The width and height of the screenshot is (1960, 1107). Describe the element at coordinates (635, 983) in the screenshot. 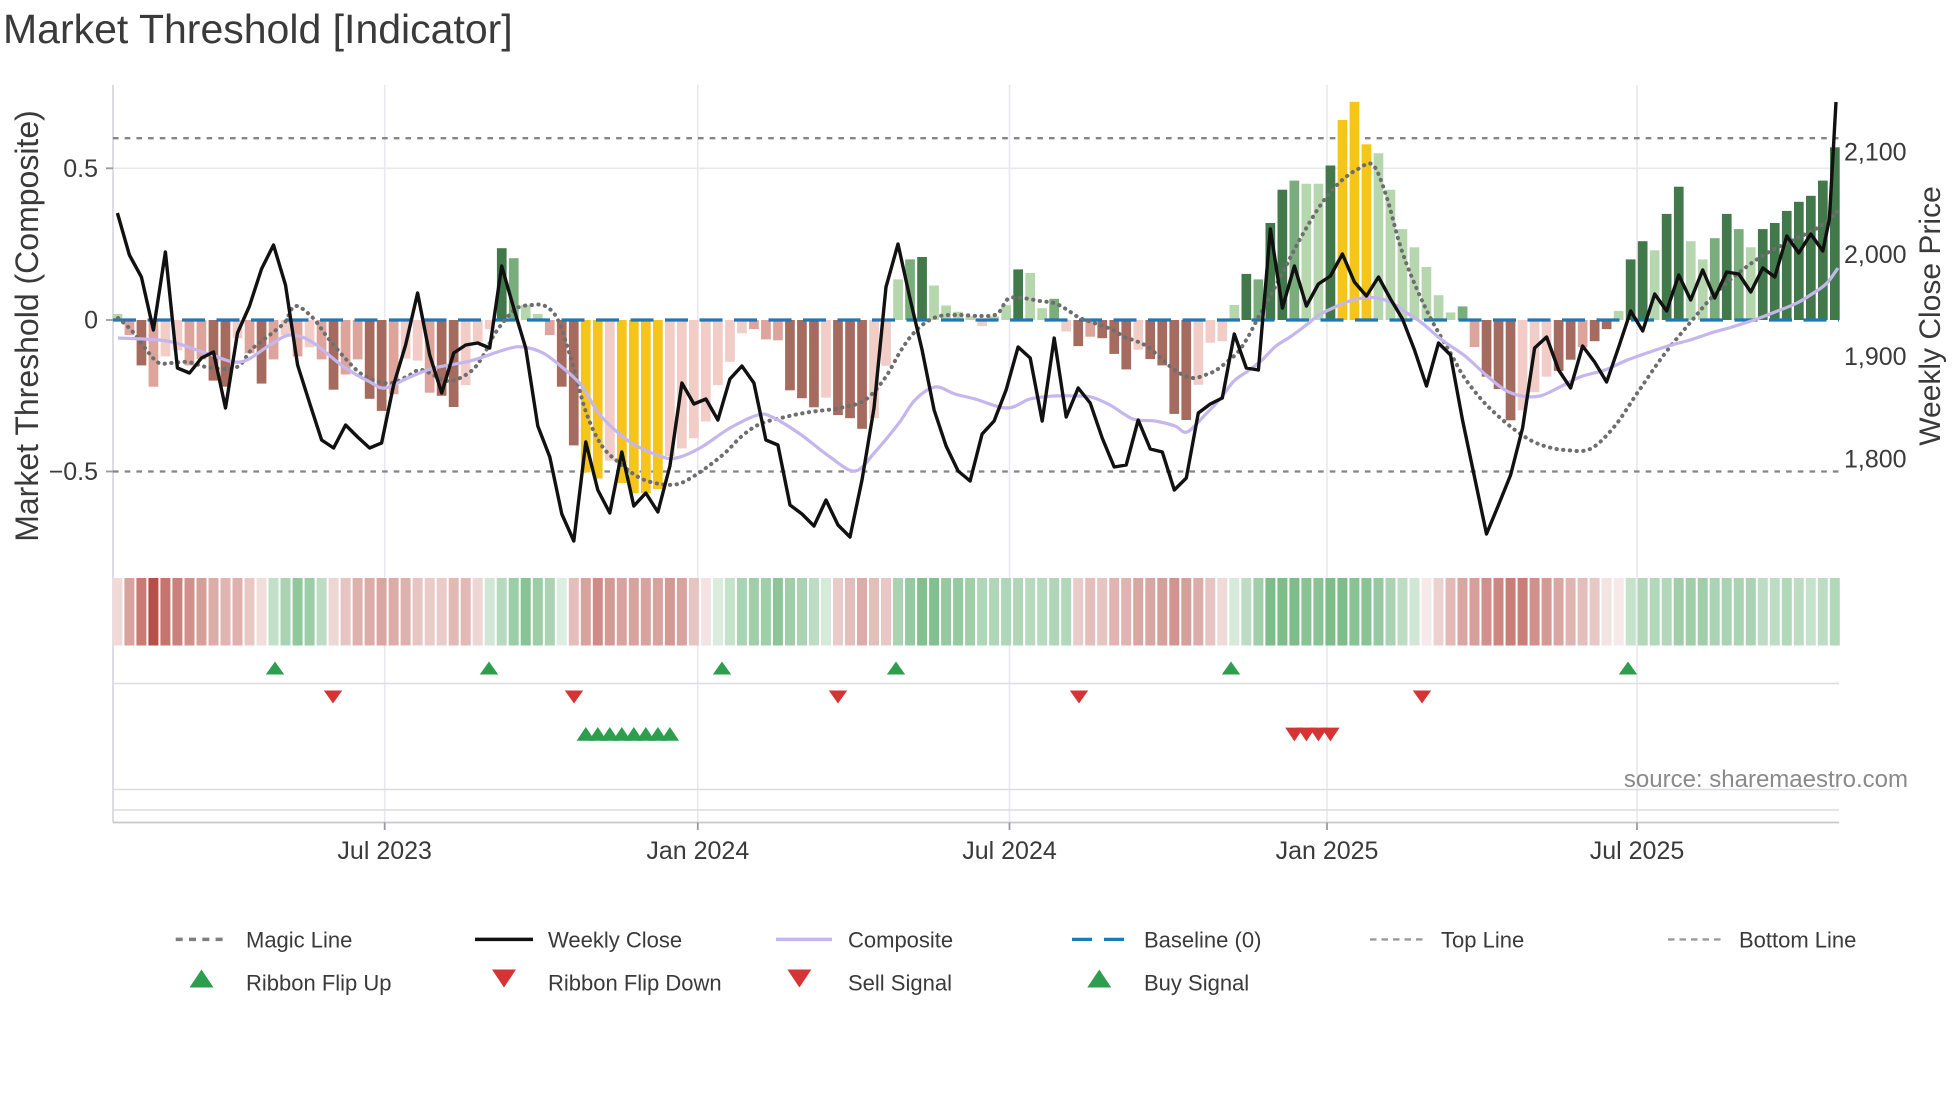

I see `svg-text: Ribbon Flip Down` at that location.